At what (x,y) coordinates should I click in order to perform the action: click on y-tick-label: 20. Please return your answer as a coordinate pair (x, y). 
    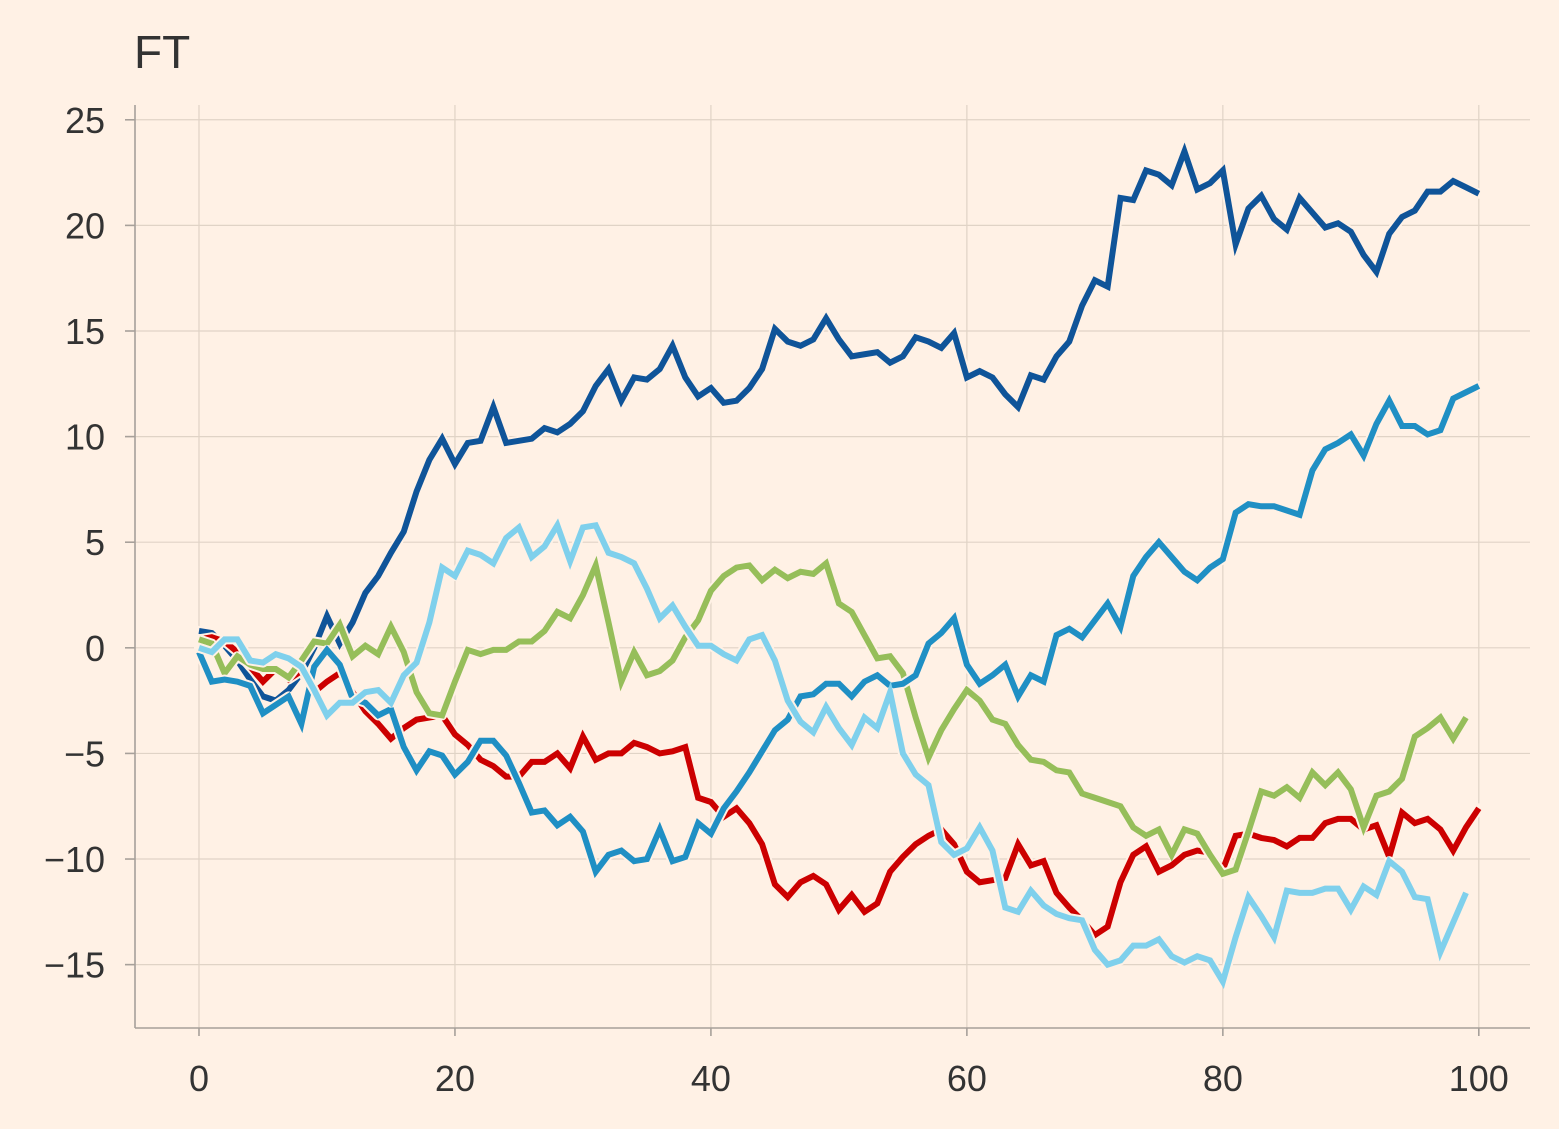
    Looking at the image, I should click on (85, 225).